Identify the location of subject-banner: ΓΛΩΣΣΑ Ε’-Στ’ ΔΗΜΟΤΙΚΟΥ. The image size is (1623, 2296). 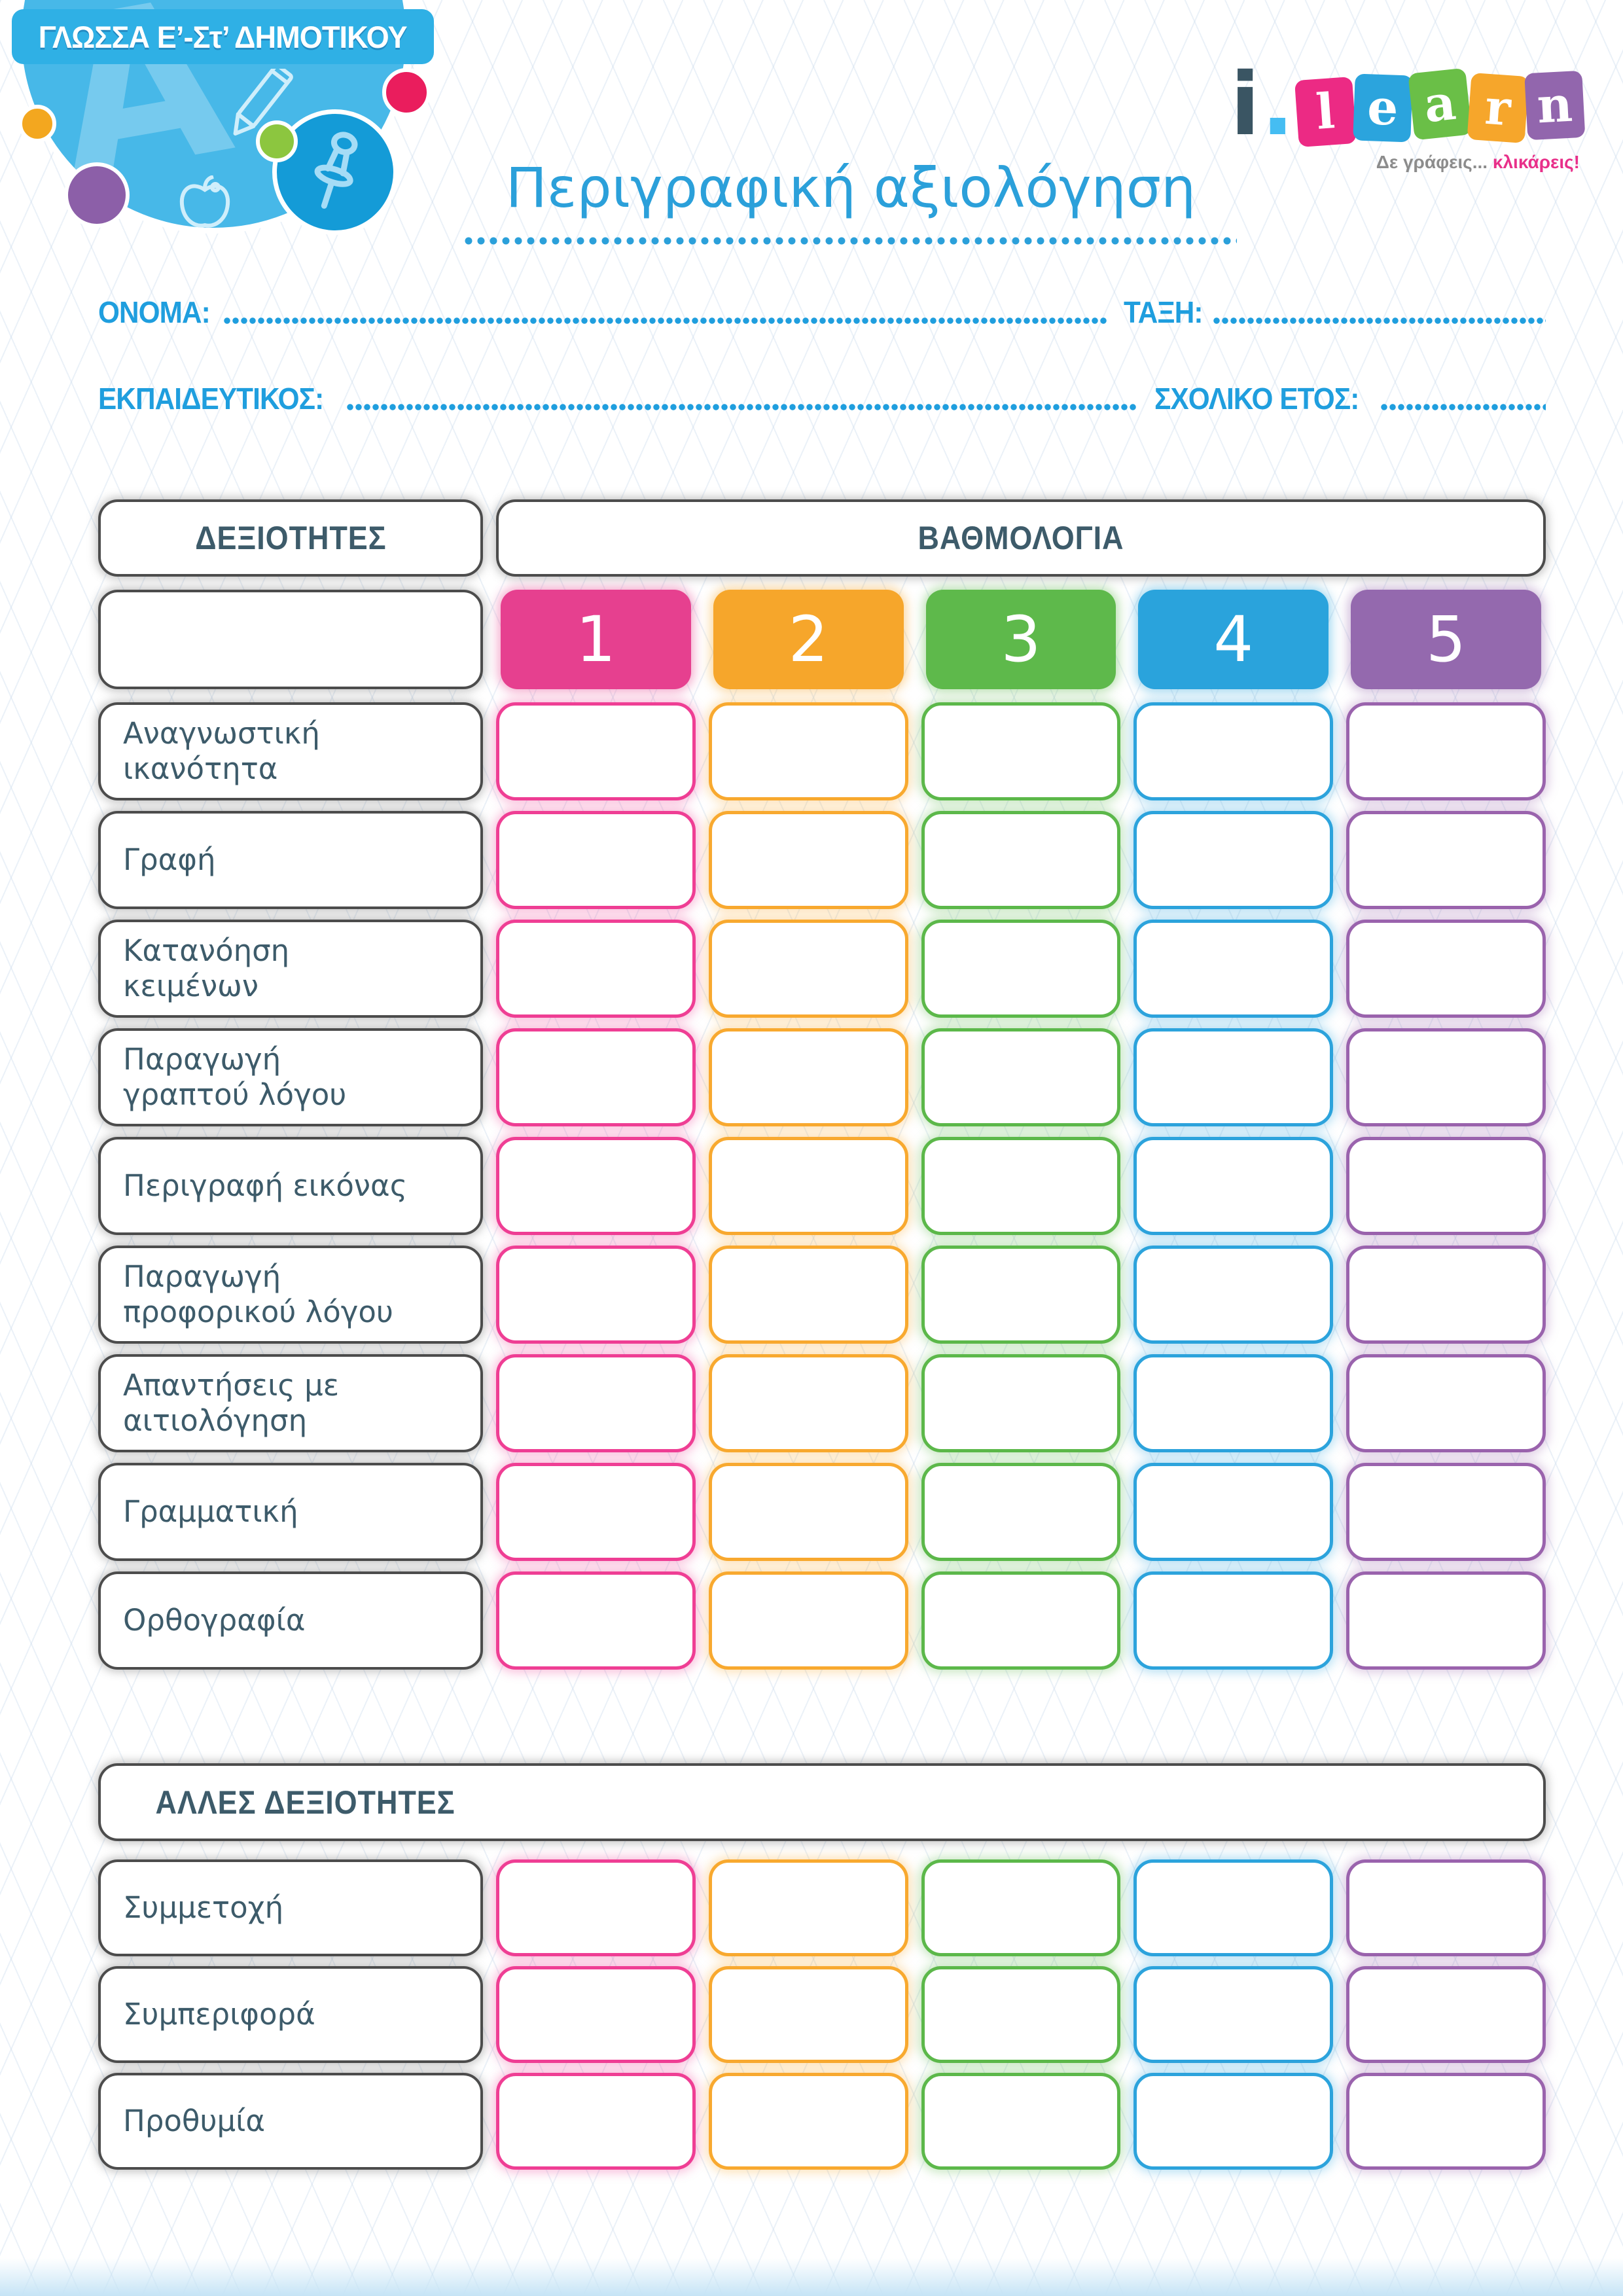
(223, 36).